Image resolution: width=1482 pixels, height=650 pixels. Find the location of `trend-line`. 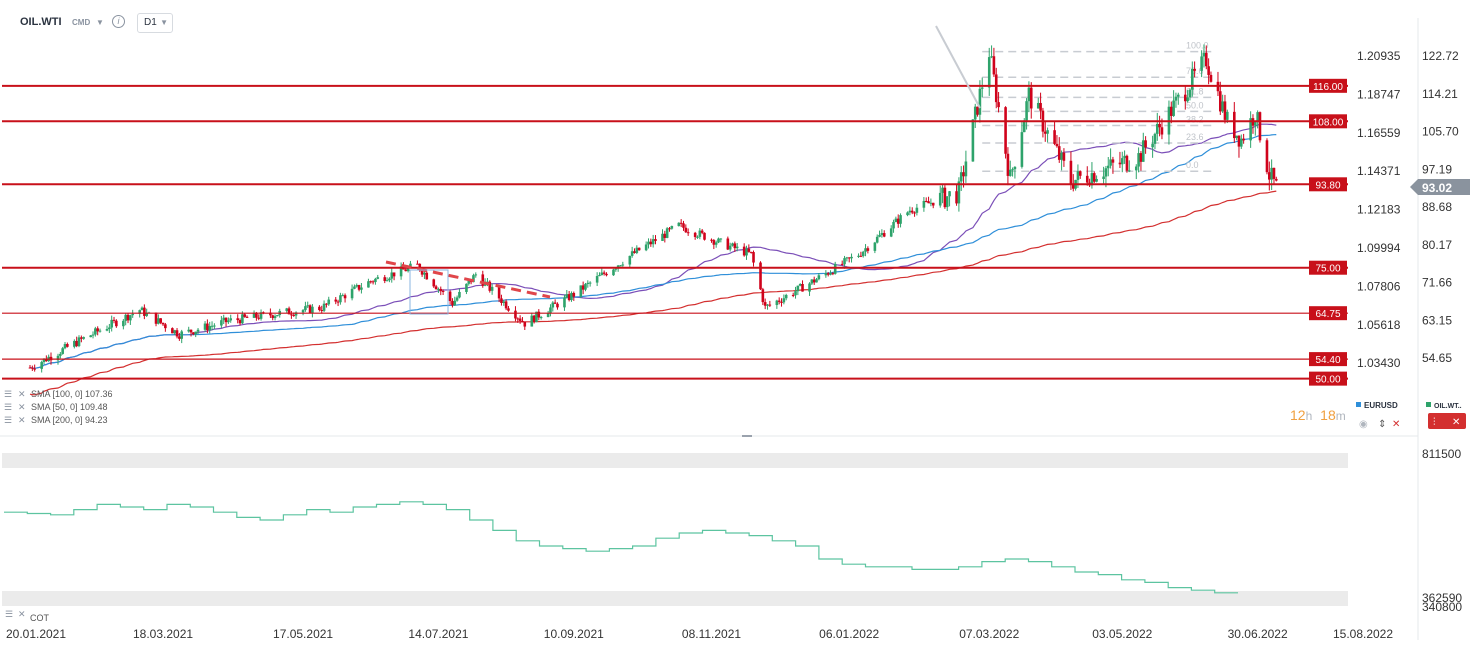

trend-line is located at coordinates (958, 67).